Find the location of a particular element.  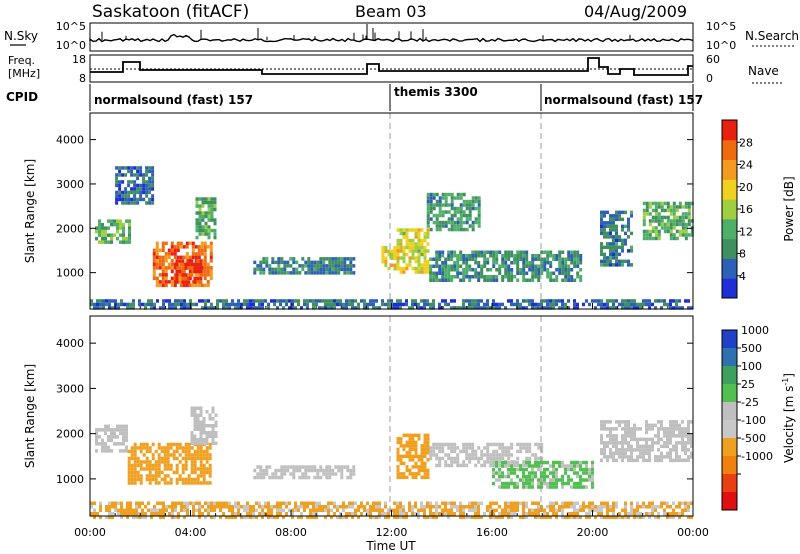

velocity-colorbar-band is located at coordinates (729, 411).